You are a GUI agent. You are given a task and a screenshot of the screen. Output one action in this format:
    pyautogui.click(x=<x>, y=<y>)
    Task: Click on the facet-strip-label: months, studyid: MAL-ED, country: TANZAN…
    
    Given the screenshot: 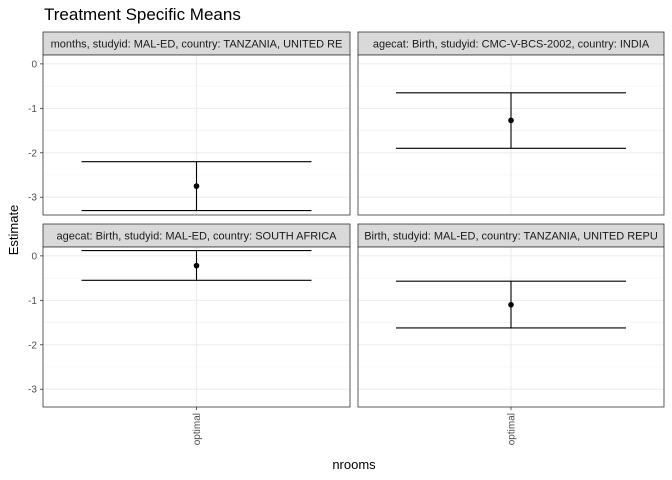 What is the action you would take?
    pyautogui.click(x=197, y=45)
    